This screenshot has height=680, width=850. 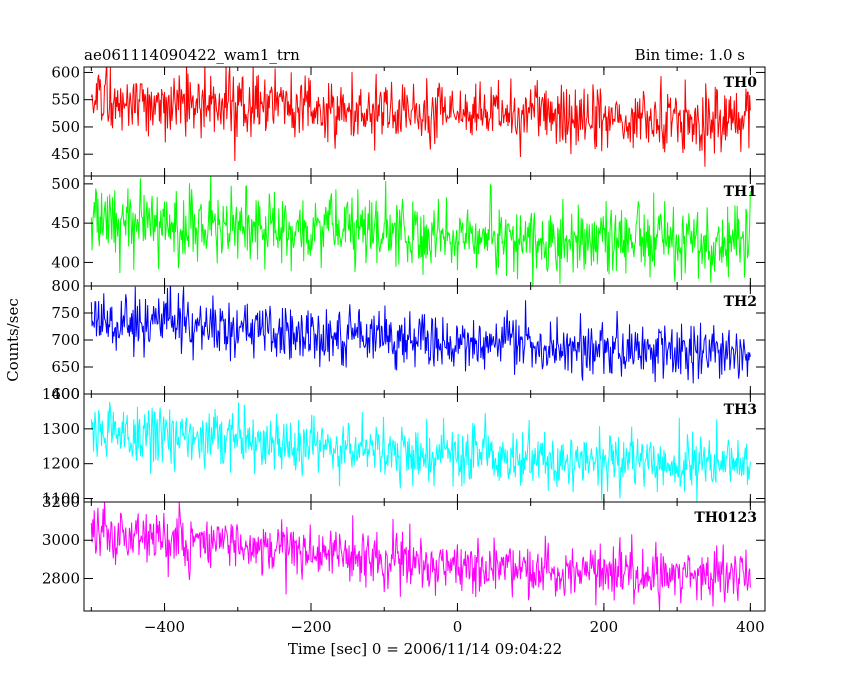 What do you see at coordinates (310, 627) in the screenshot?
I see `x-tick-label: −200` at bounding box center [310, 627].